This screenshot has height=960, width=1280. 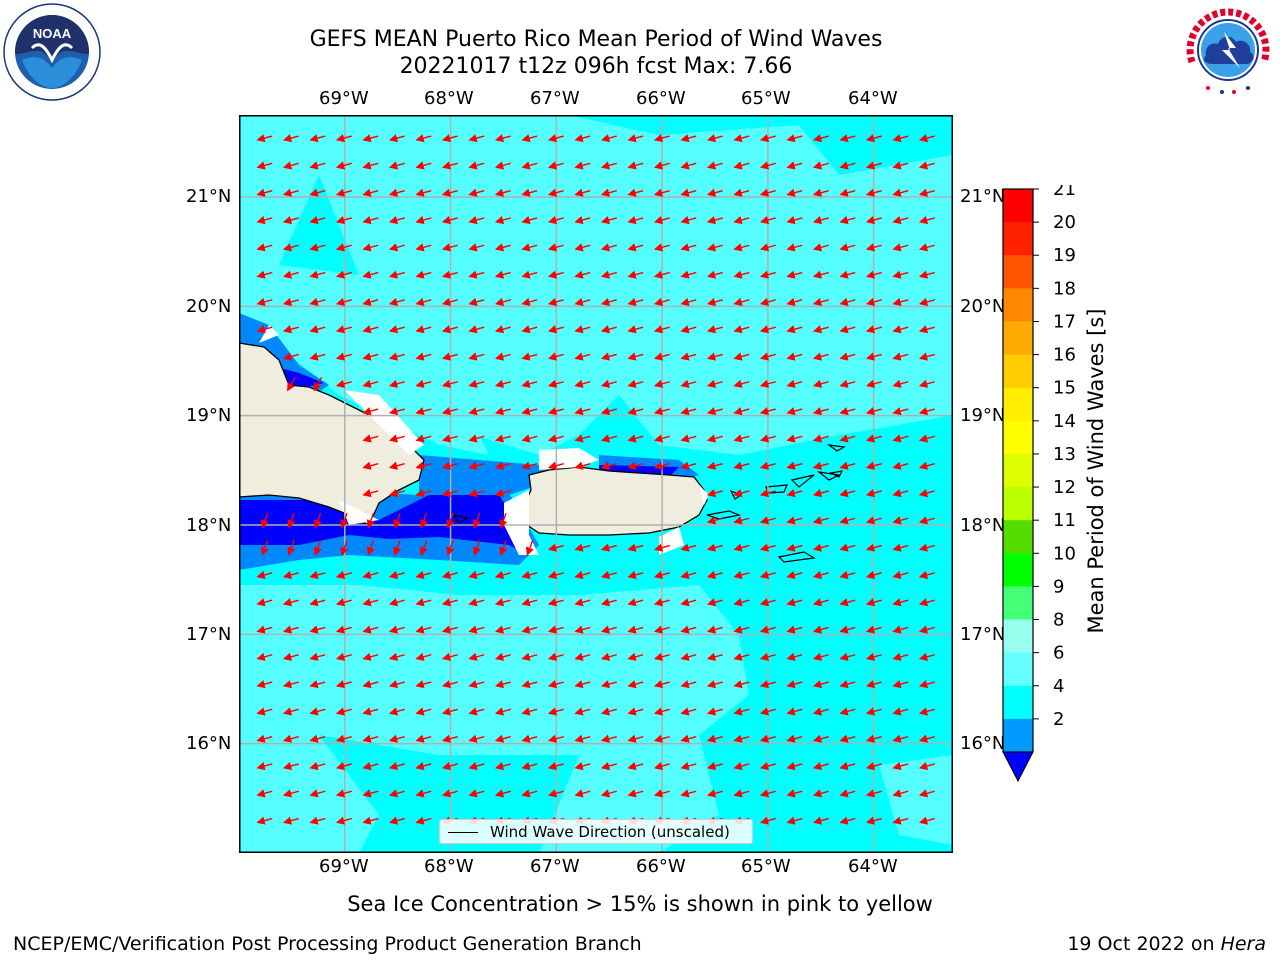 What do you see at coordinates (1064, 321) in the screenshot?
I see `colorbar-tick-label: 17` at bounding box center [1064, 321].